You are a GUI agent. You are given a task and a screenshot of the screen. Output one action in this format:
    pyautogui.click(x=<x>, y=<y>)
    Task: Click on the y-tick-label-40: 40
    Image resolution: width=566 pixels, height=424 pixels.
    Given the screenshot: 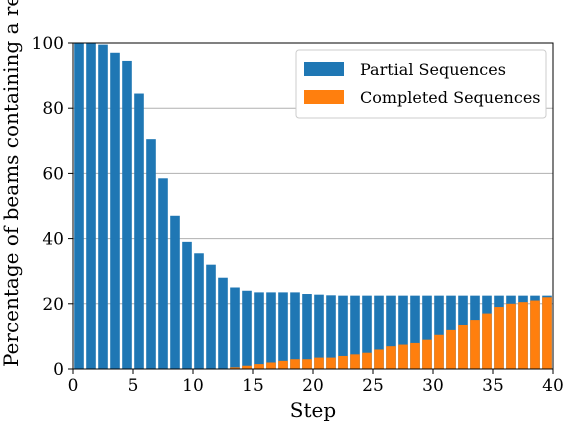 What is the action you would take?
    pyautogui.click(x=53, y=240)
    